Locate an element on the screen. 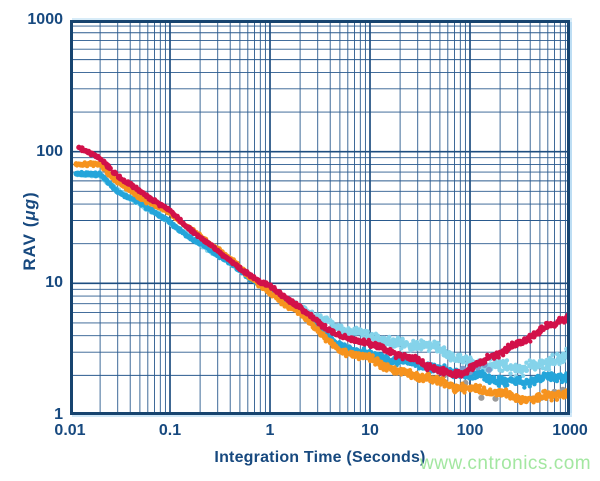  y-tick-label: 1000 is located at coordinates (45, 19).